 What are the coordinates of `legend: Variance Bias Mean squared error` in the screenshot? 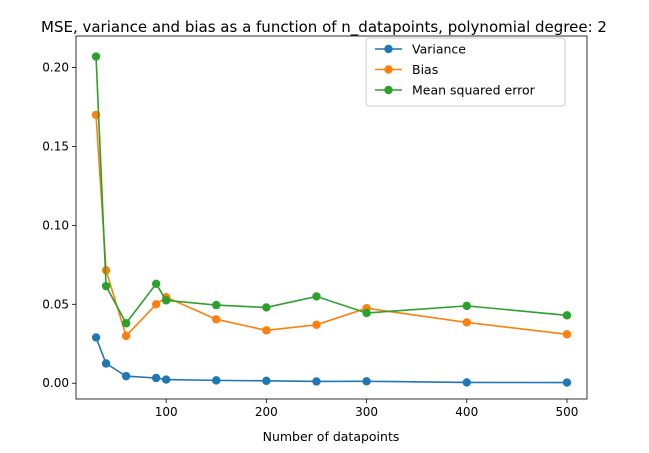 It's located at (465, 72).